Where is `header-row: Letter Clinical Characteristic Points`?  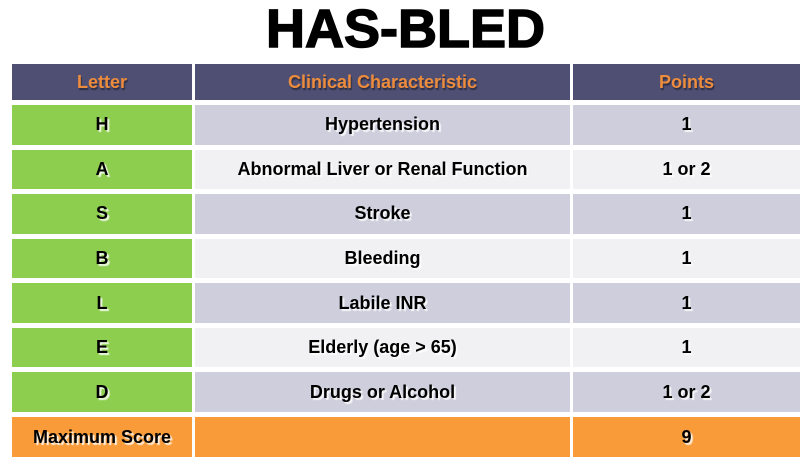
header-row: Letter Clinical Characteristic Points is located at coordinates (406, 82).